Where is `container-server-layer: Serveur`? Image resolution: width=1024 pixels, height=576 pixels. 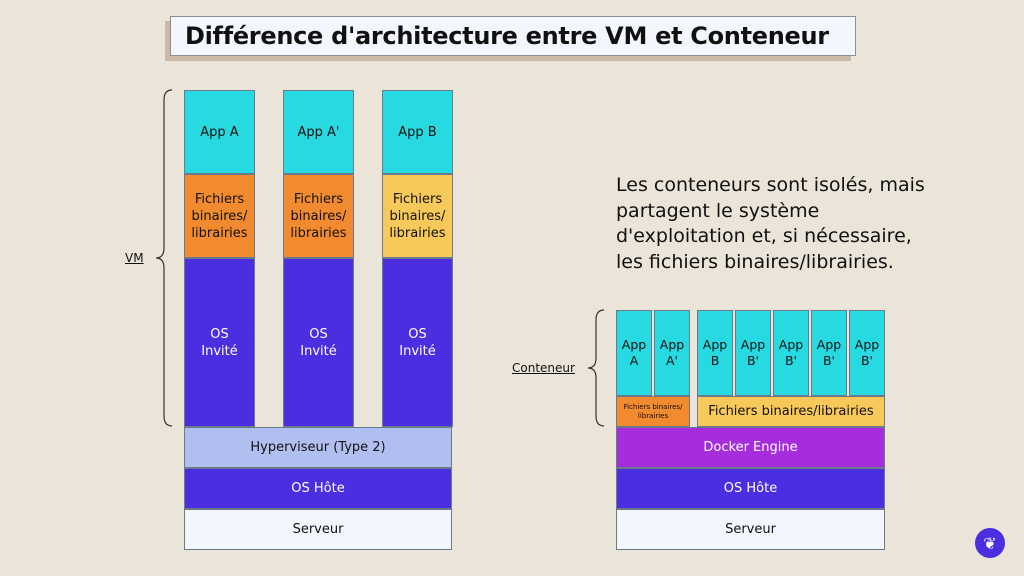
container-server-layer: Serveur is located at coordinates (750, 529).